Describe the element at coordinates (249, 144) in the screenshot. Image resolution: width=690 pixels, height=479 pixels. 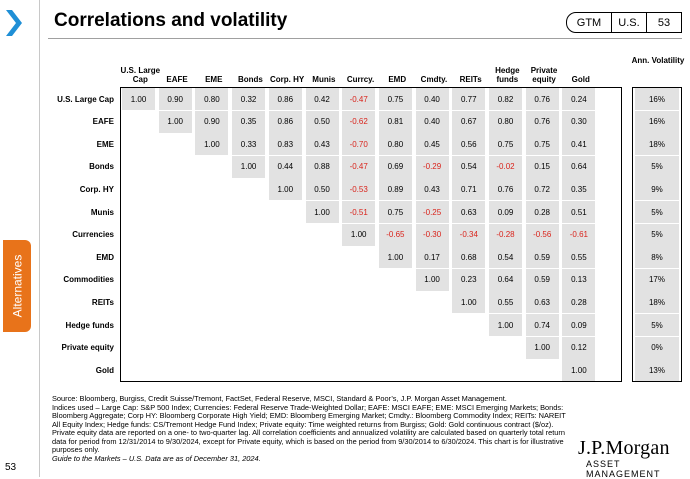
I see `correlation-cell: 0.33` at that location.